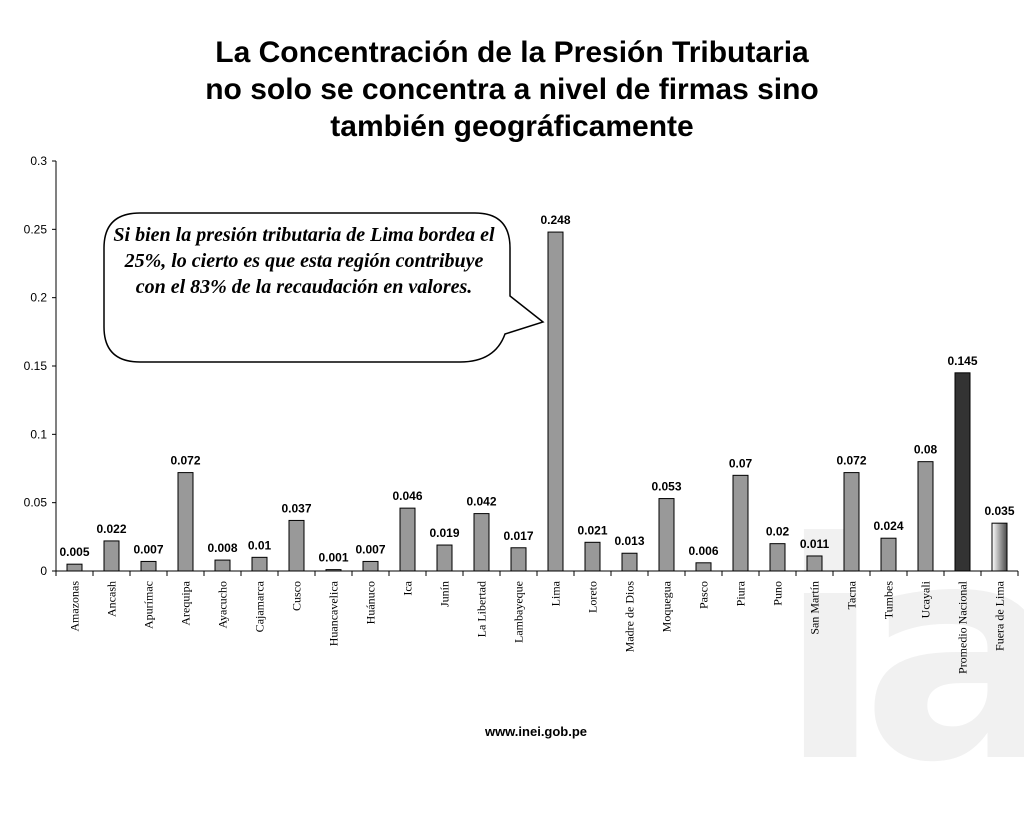 Image resolution: width=1024 pixels, height=828 pixels. I want to click on y-tick-label: 0.15, so click(36, 366).